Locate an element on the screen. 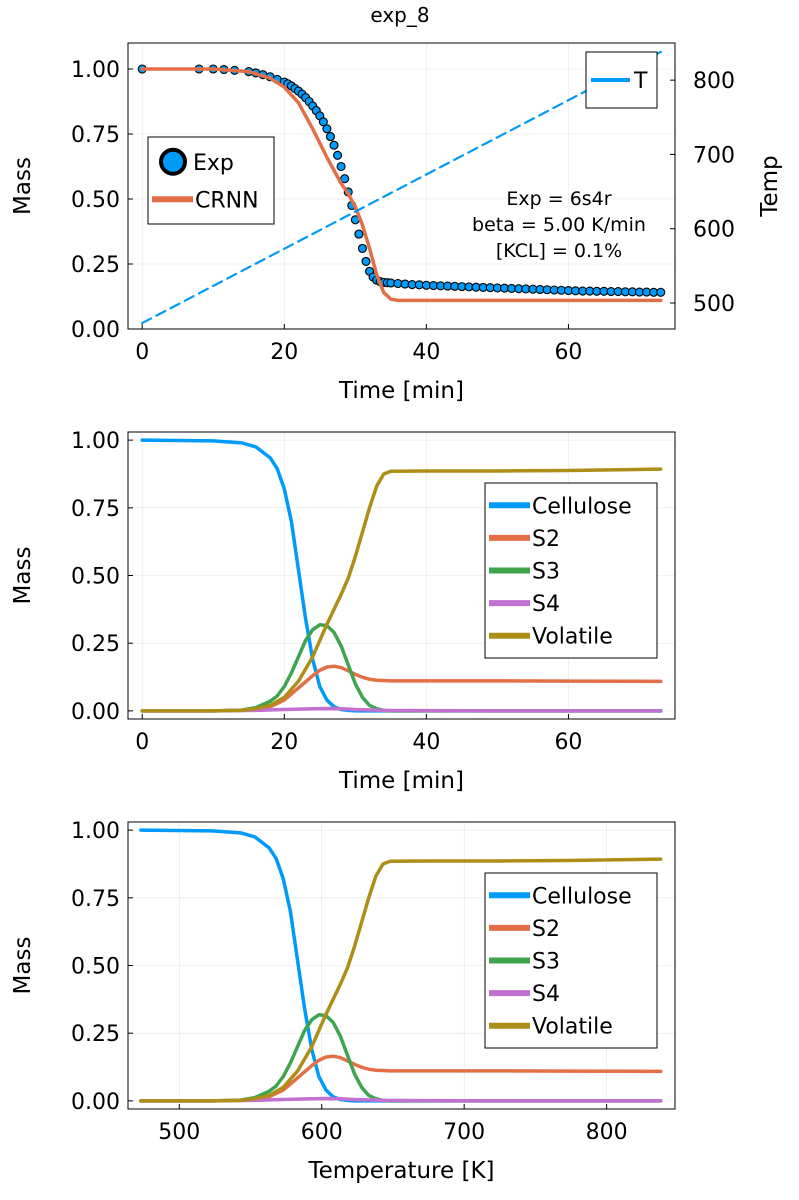 The image size is (799, 1200). legend: Exp CRNN is located at coordinates (211, 180).